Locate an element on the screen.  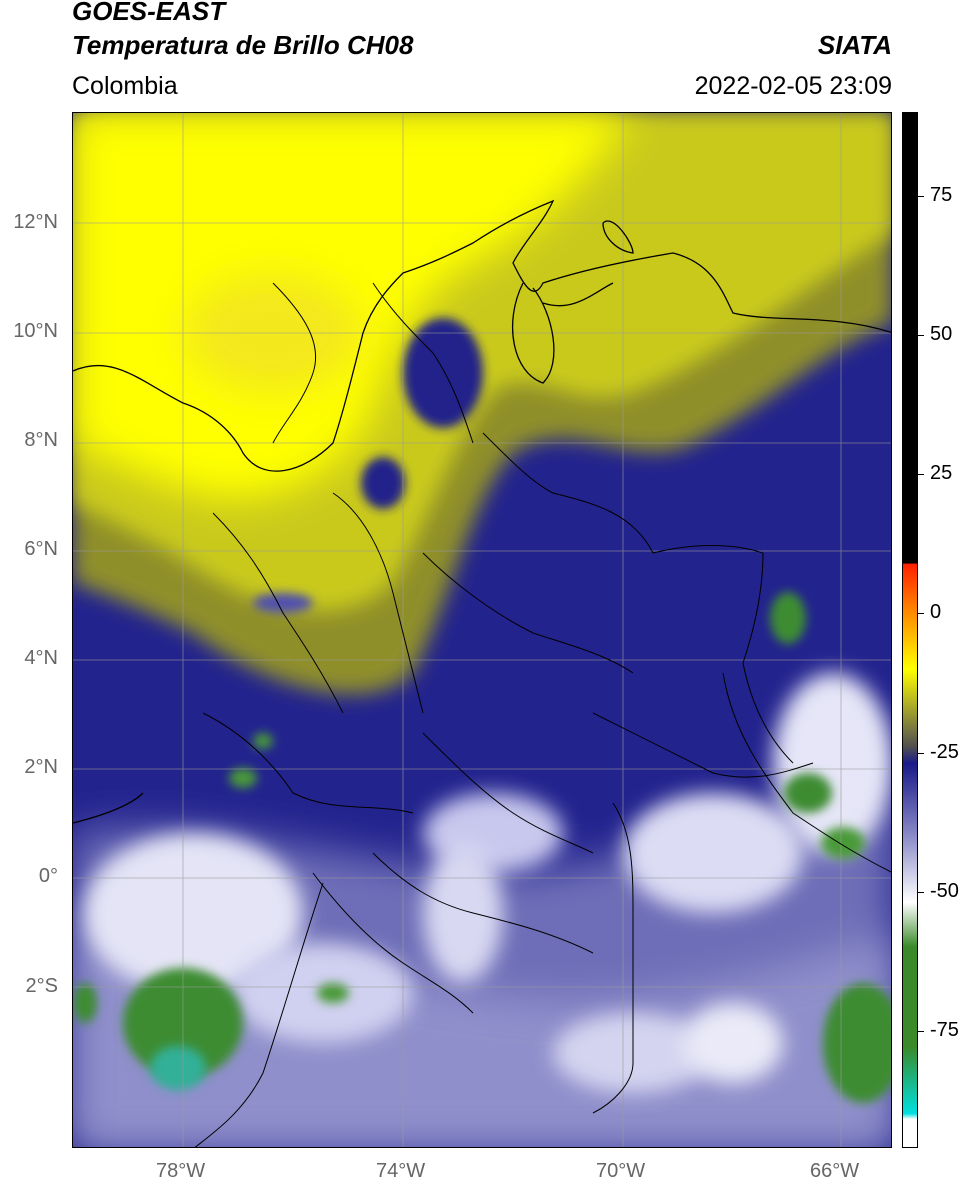
lon-label: 74°W is located at coordinates (401, 1171).